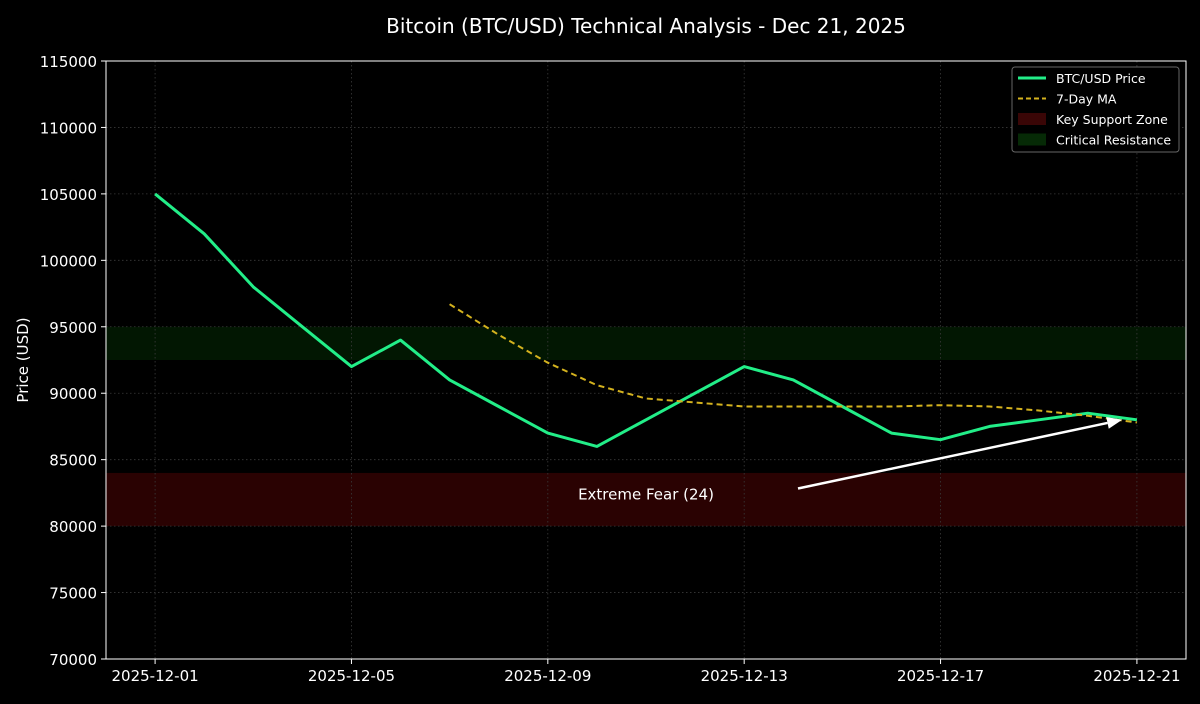 This screenshot has width=1200, height=704. What do you see at coordinates (793, 363) in the screenshot?
I see `series-line-7-day-ma` at bounding box center [793, 363].